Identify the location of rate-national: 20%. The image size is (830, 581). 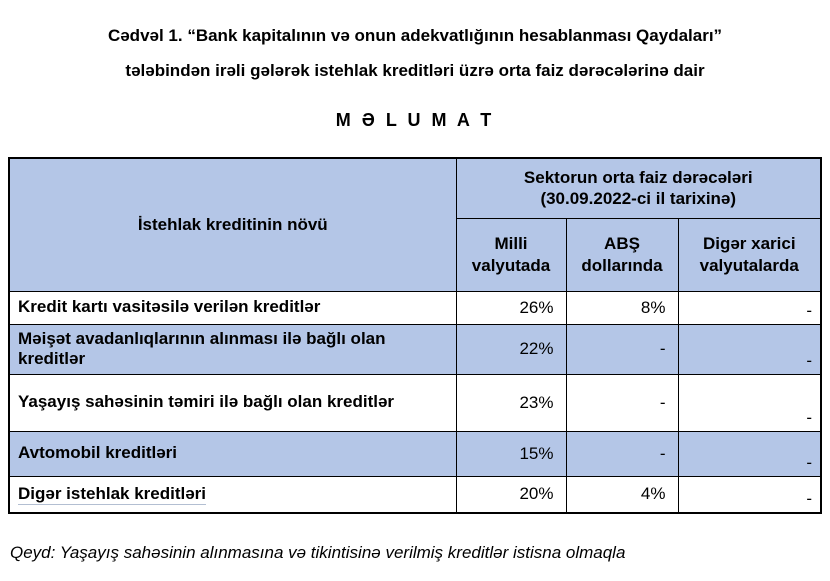
(511, 494).